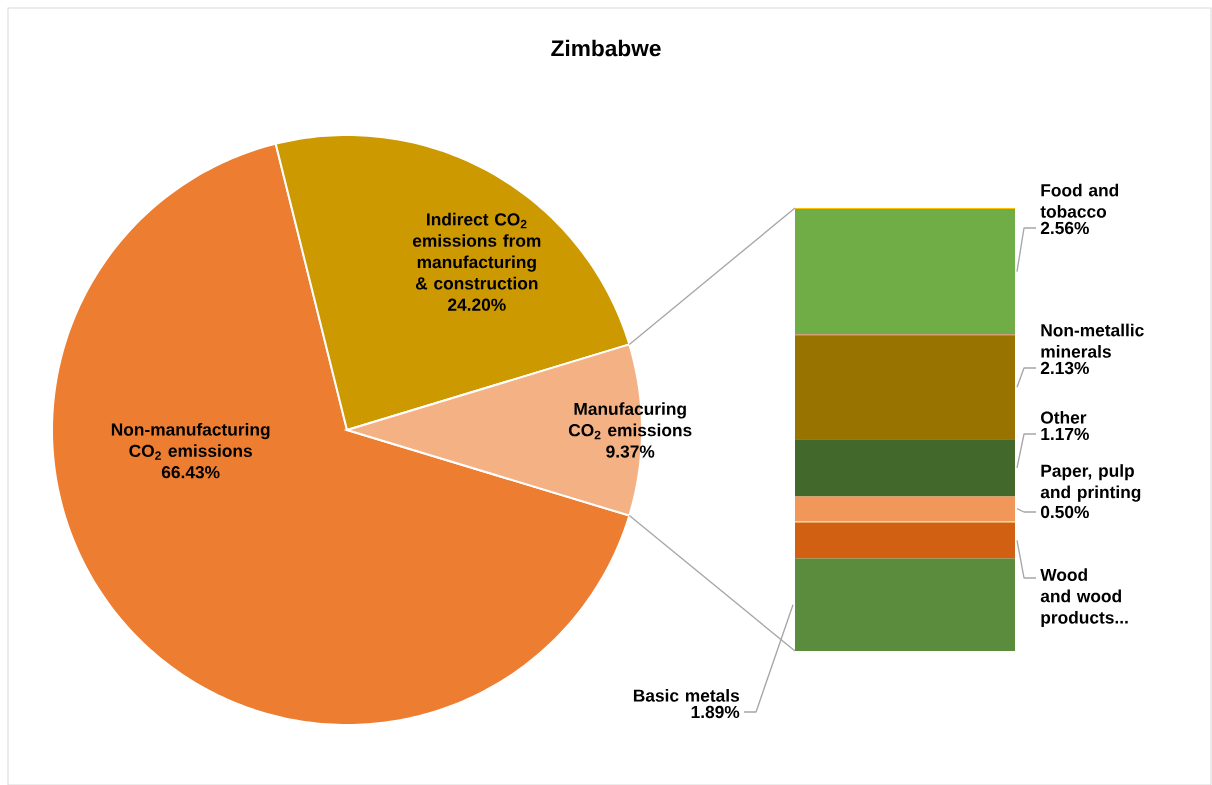 This screenshot has width=1212, height=785. What do you see at coordinates (1092, 340) in the screenshot?
I see `series-label: Non-metallic minerals` at bounding box center [1092, 340].